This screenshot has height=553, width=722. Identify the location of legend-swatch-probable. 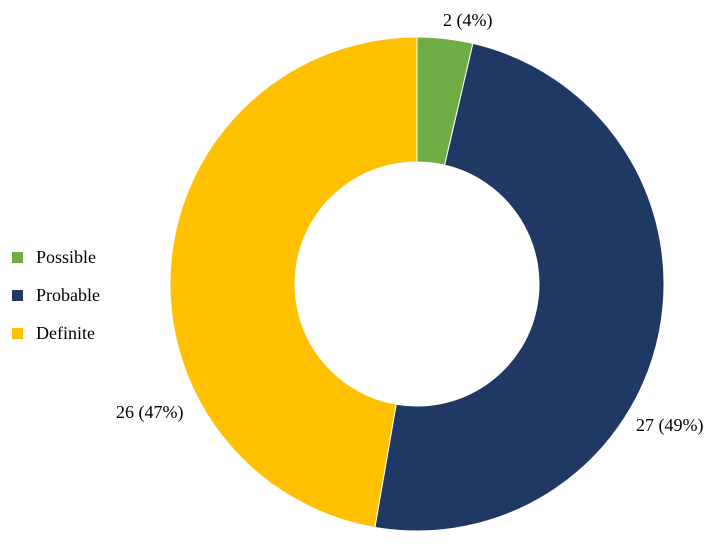
(17, 295).